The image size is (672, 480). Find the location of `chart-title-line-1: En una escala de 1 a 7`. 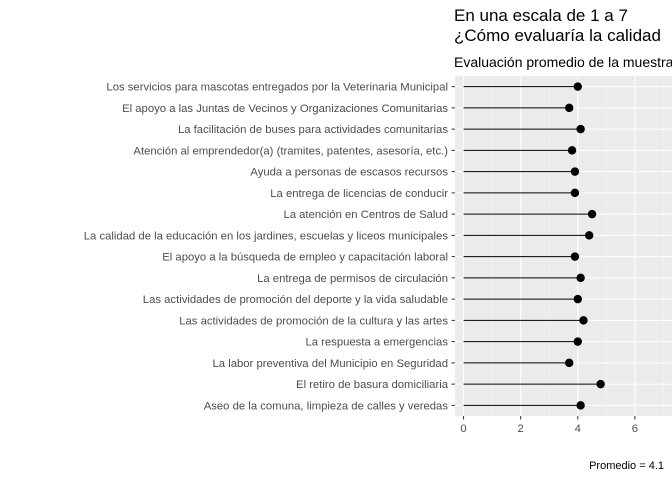

chart-title-line-1: En una escala de 1 a 7 is located at coordinates (541, 15).